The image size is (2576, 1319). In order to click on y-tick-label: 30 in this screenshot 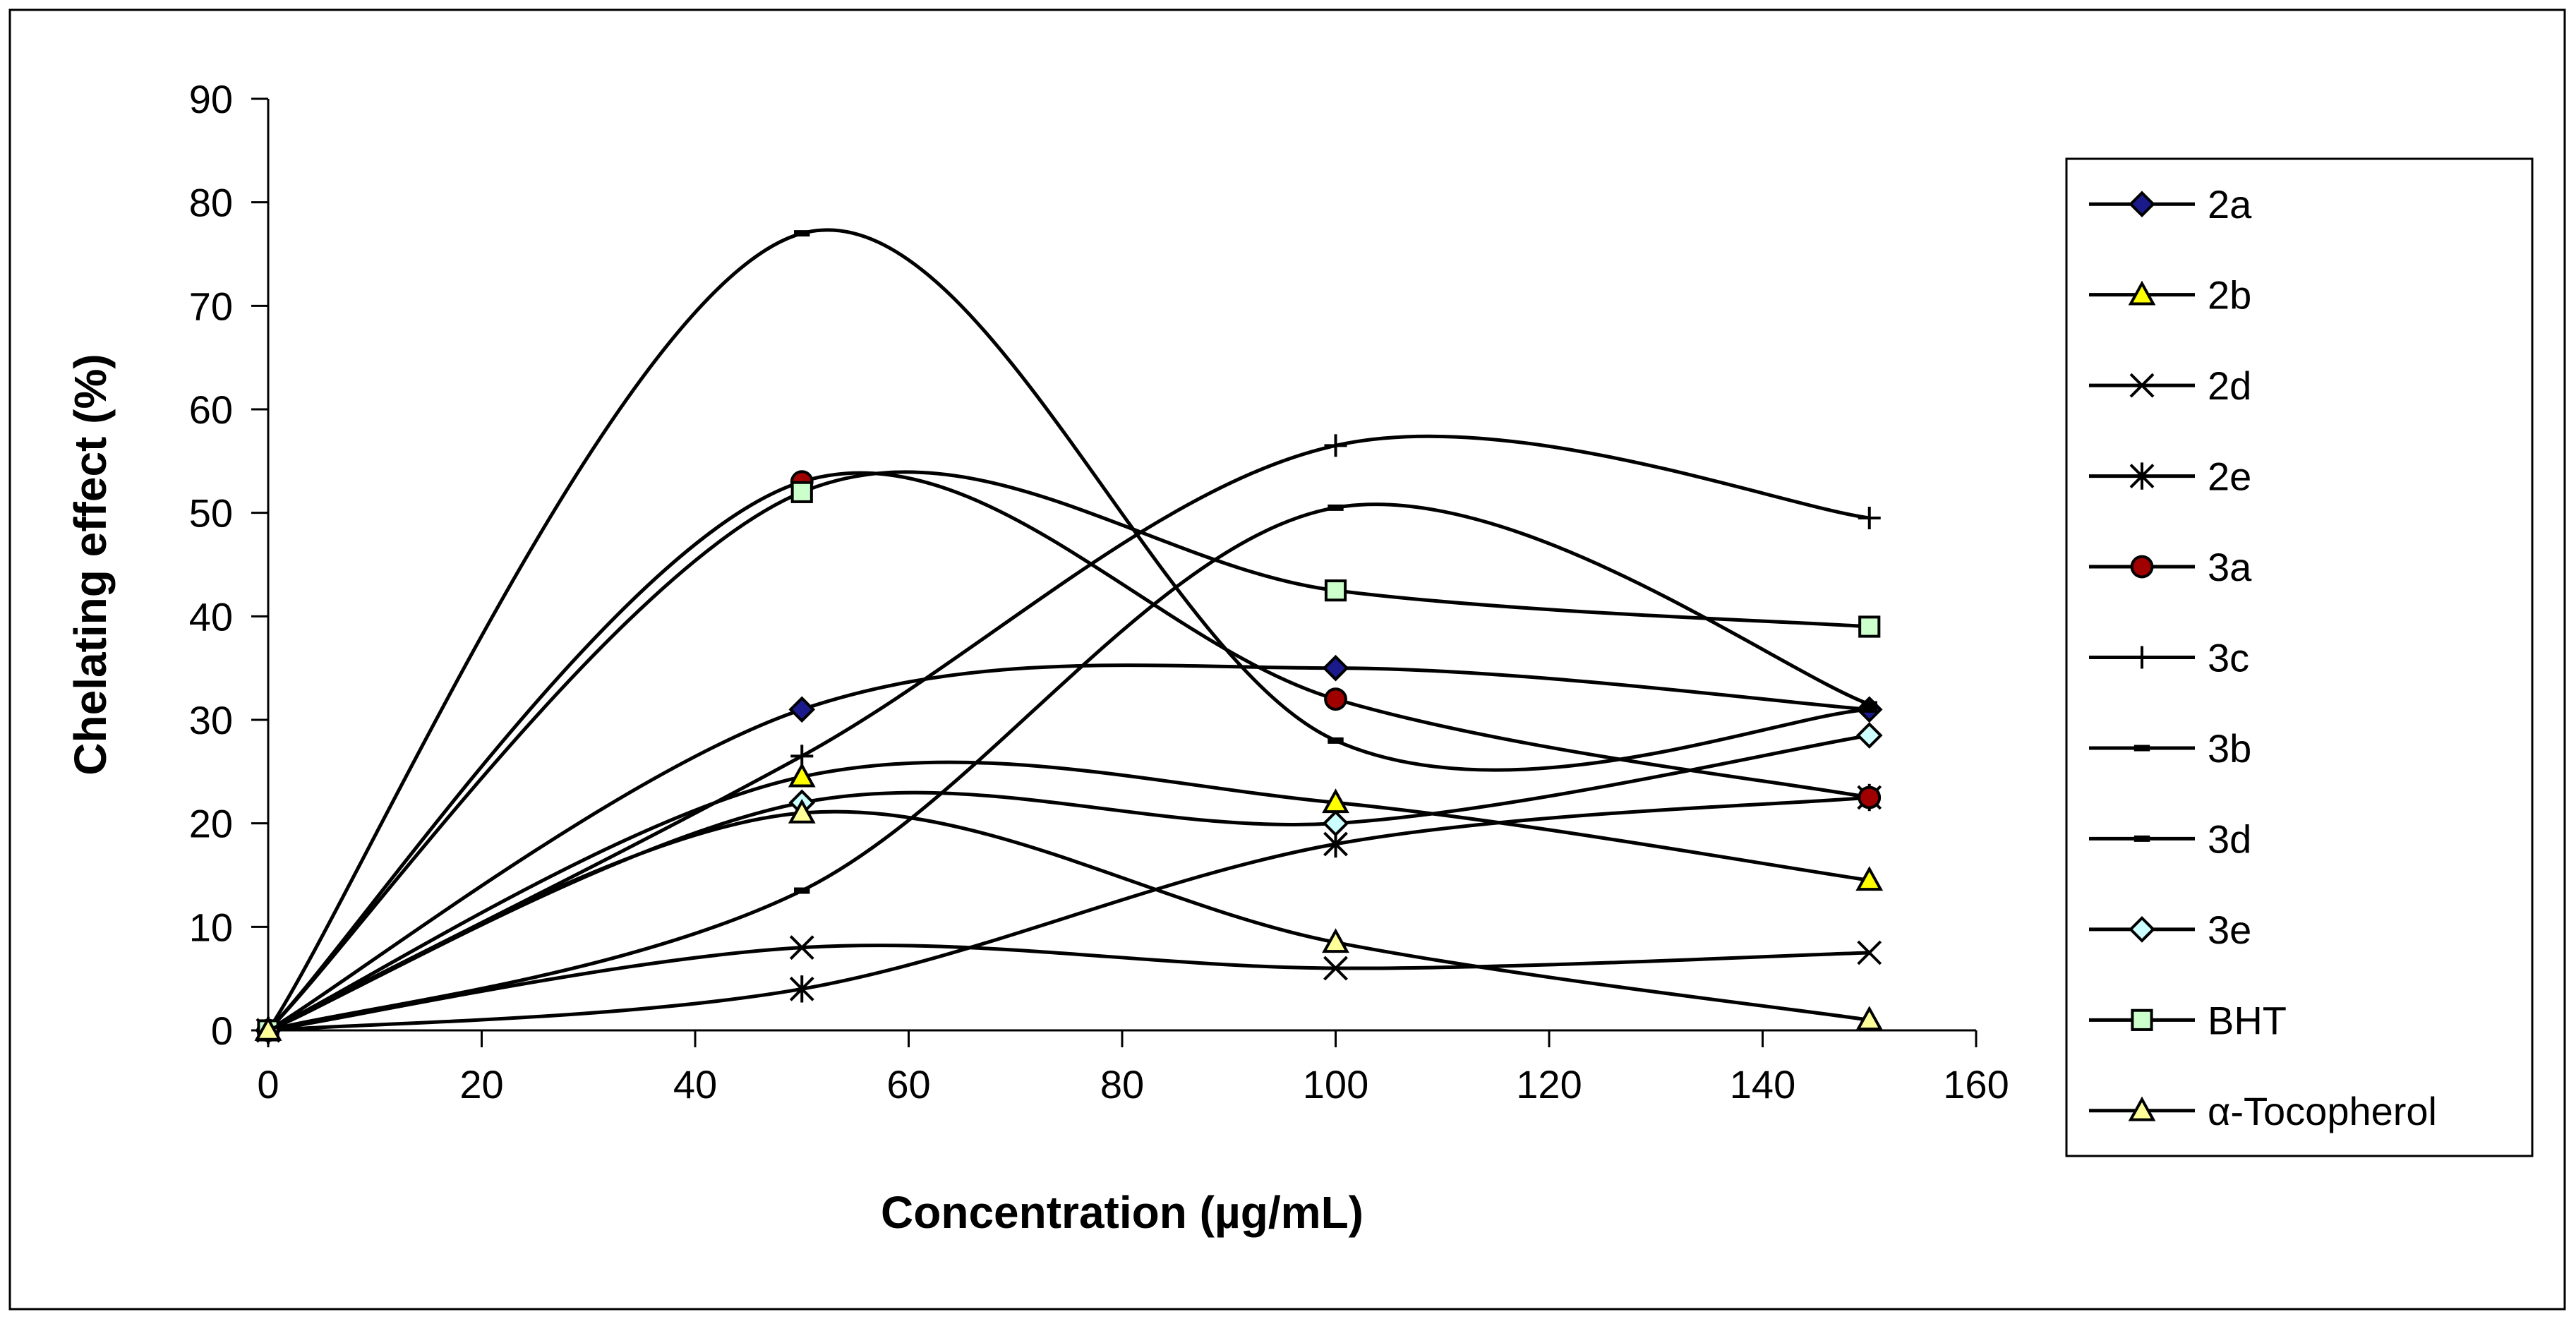, I will do `click(211, 720)`.